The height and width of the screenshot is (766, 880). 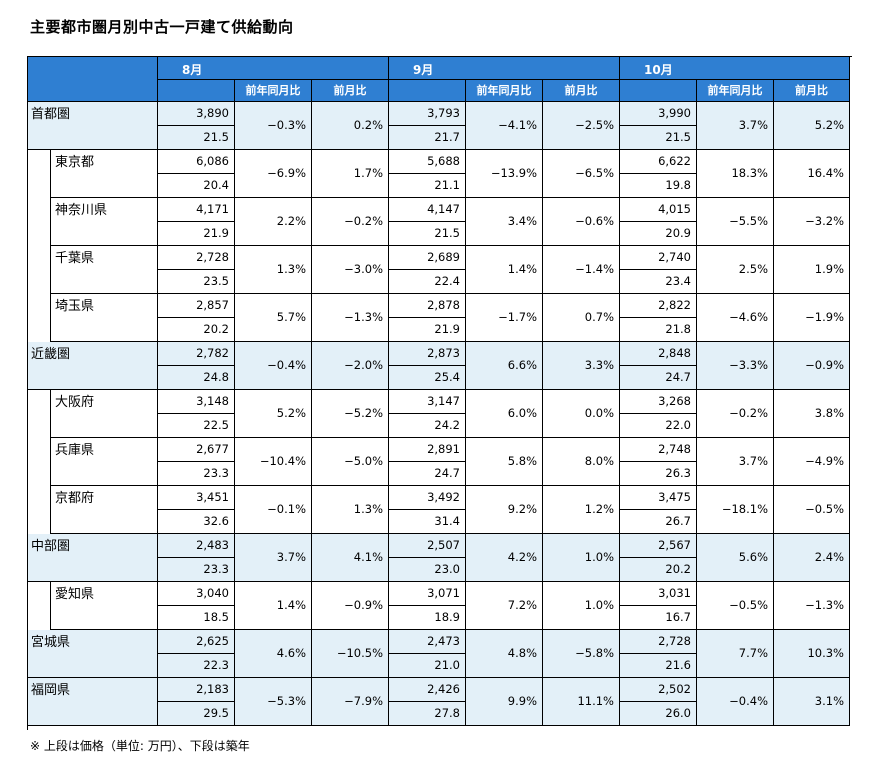 I want to click on age-cell: 21.0, so click(x=427, y=666).